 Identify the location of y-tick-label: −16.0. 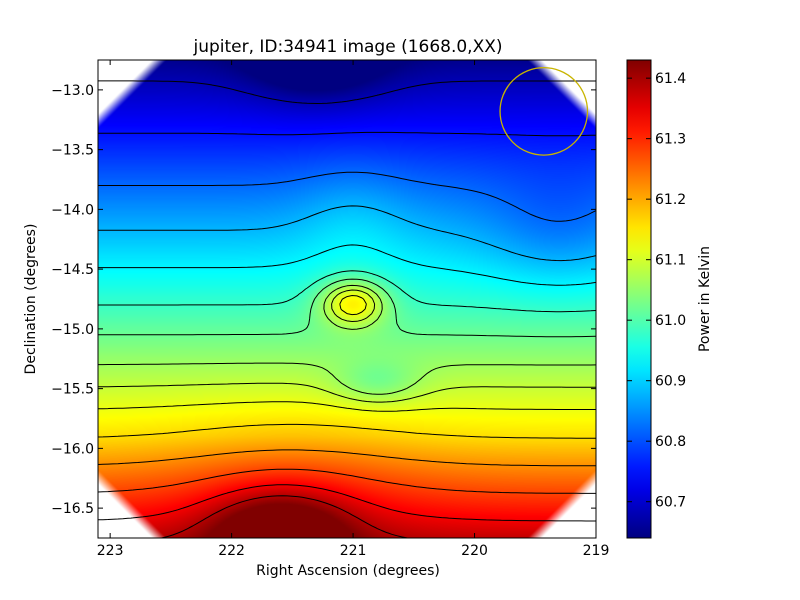
(72, 449).